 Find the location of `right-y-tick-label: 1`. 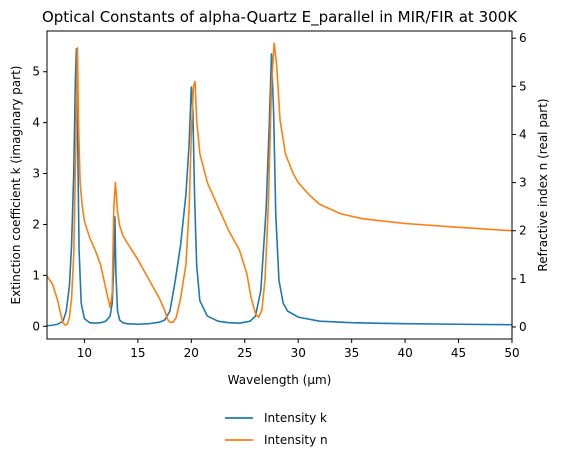

right-y-tick-label: 1 is located at coordinates (523, 279).